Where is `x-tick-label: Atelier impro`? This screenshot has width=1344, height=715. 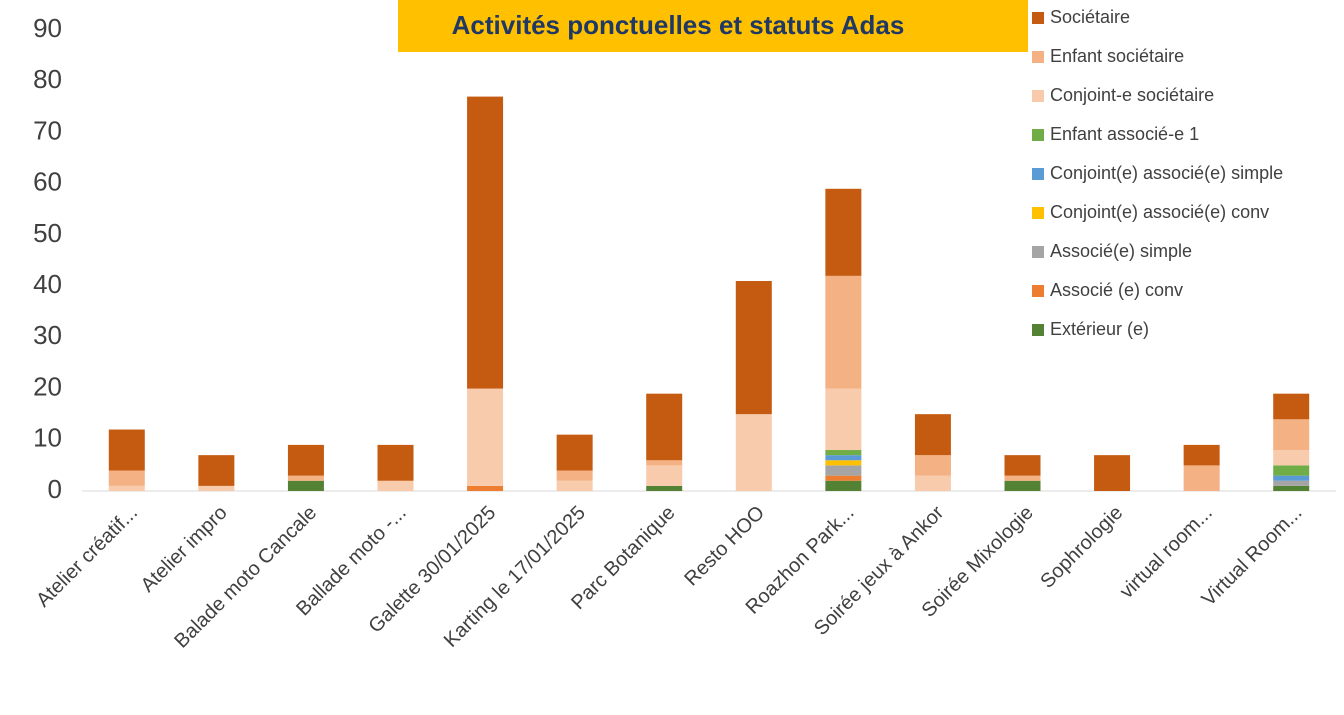 x-tick-label: Atelier impro is located at coordinates (184, 549).